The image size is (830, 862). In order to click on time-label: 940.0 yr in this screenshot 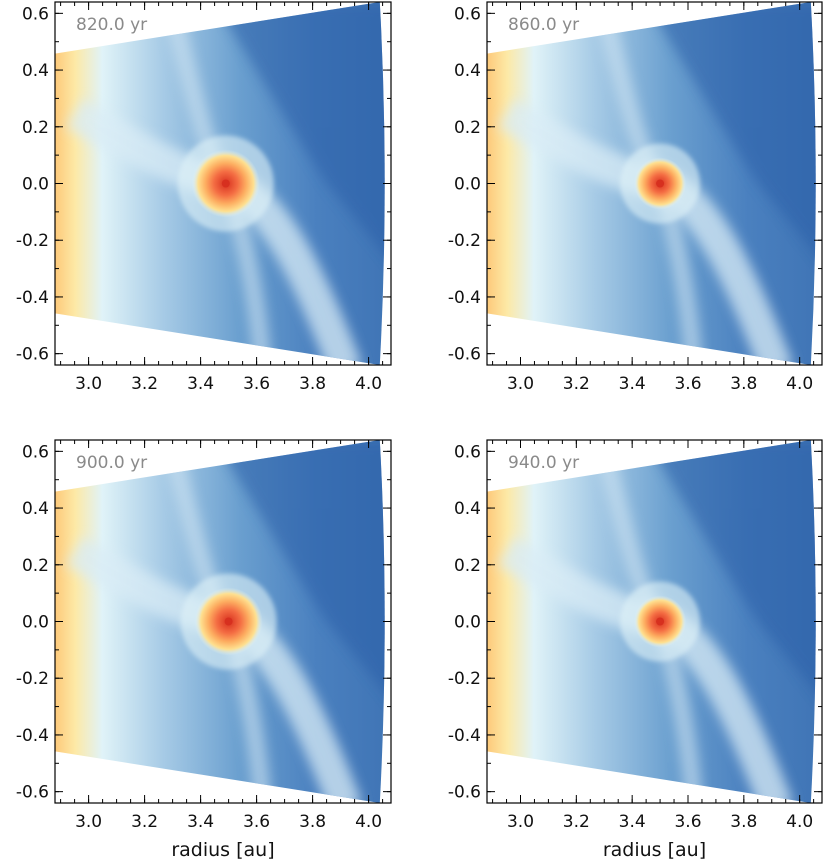, I will do `click(543, 463)`.